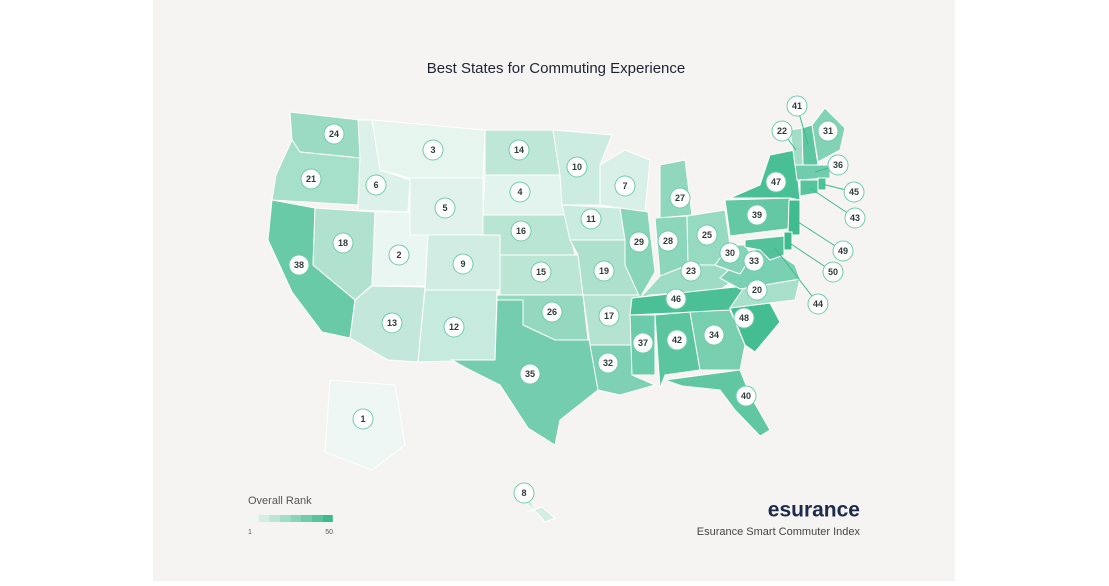 Image resolution: width=1109 pixels, height=586 pixels. I want to click on rank-label: 16, so click(521, 231).